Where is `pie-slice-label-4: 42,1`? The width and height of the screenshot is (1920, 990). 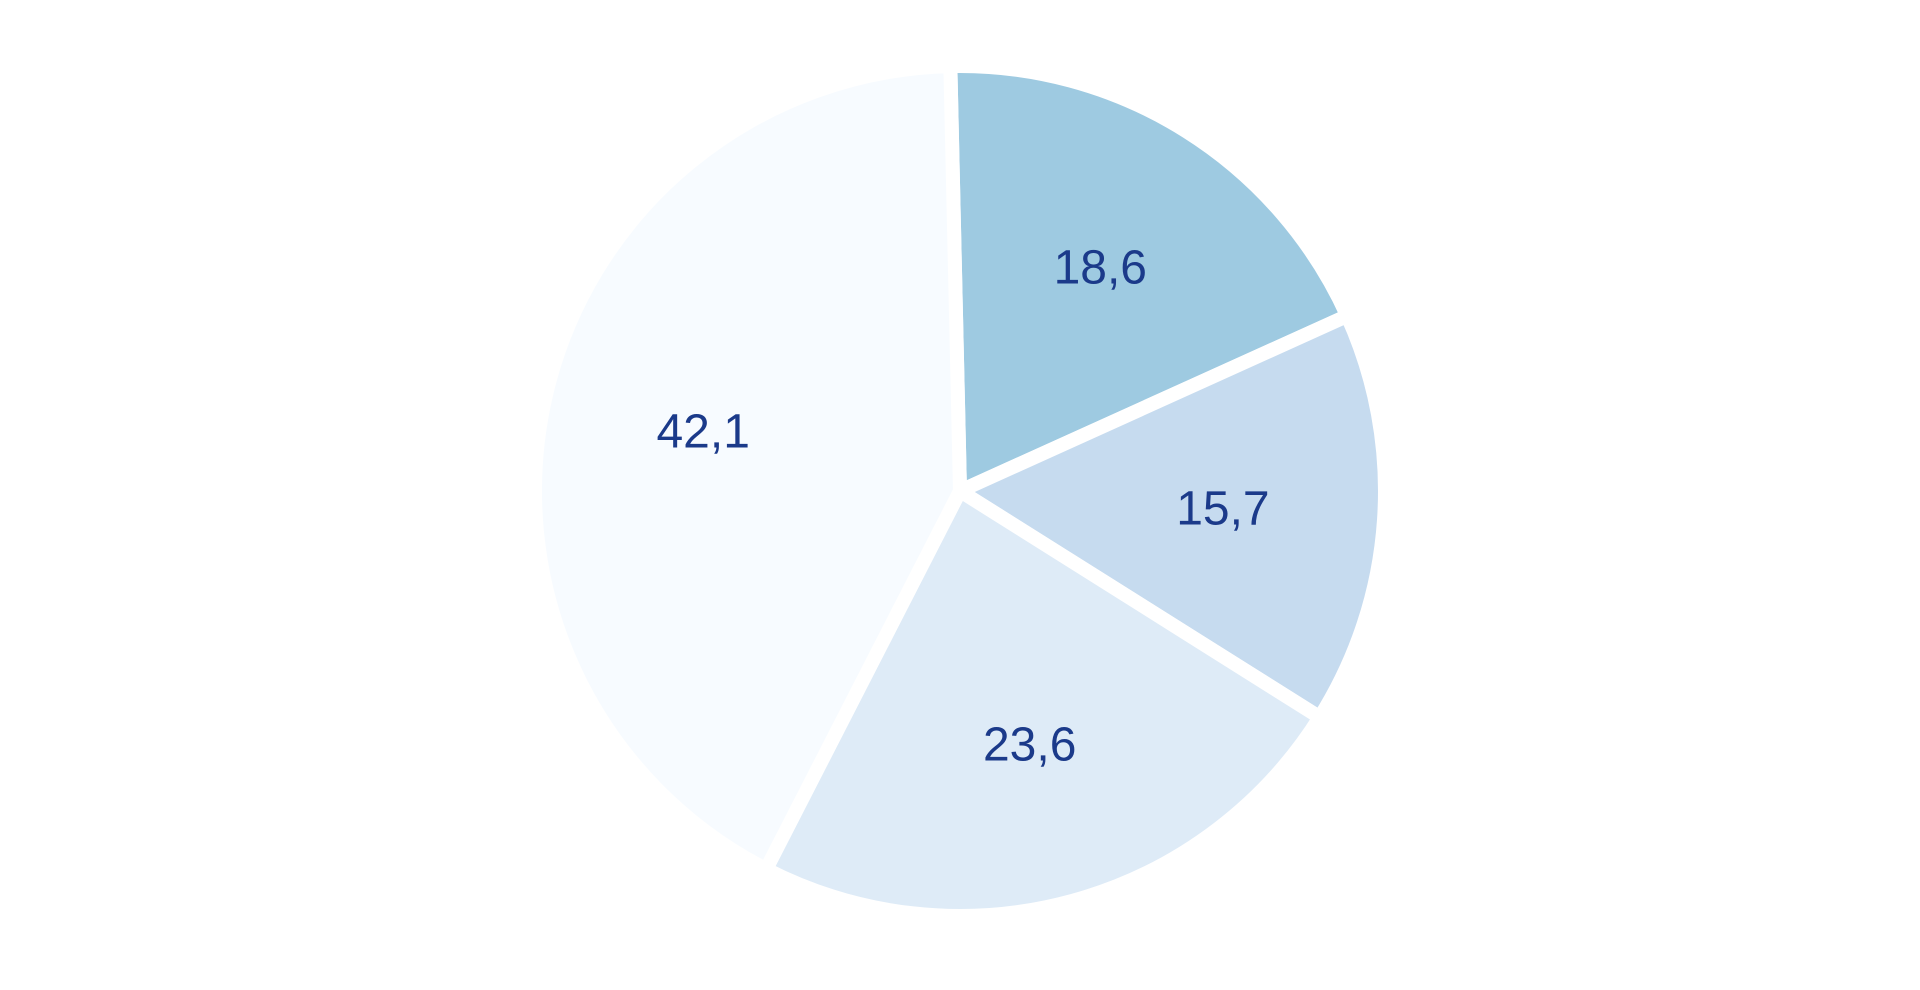
pie-slice-label-4: 42,1 is located at coordinates (702, 432).